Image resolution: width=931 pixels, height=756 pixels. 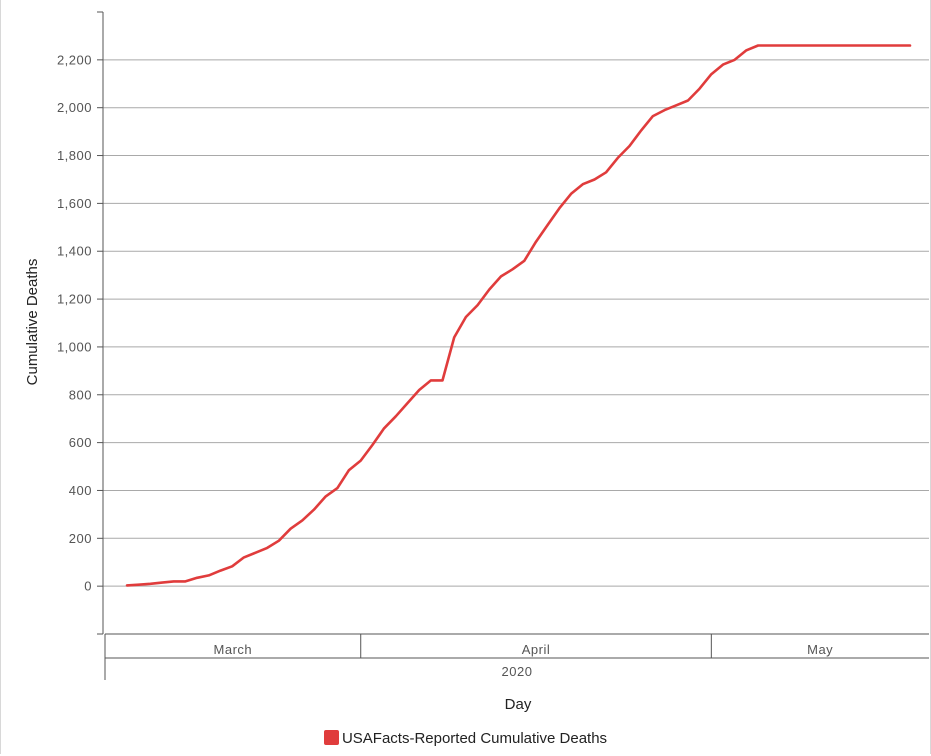 I want to click on y-tick-label: 1,000, so click(x=74, y=346).